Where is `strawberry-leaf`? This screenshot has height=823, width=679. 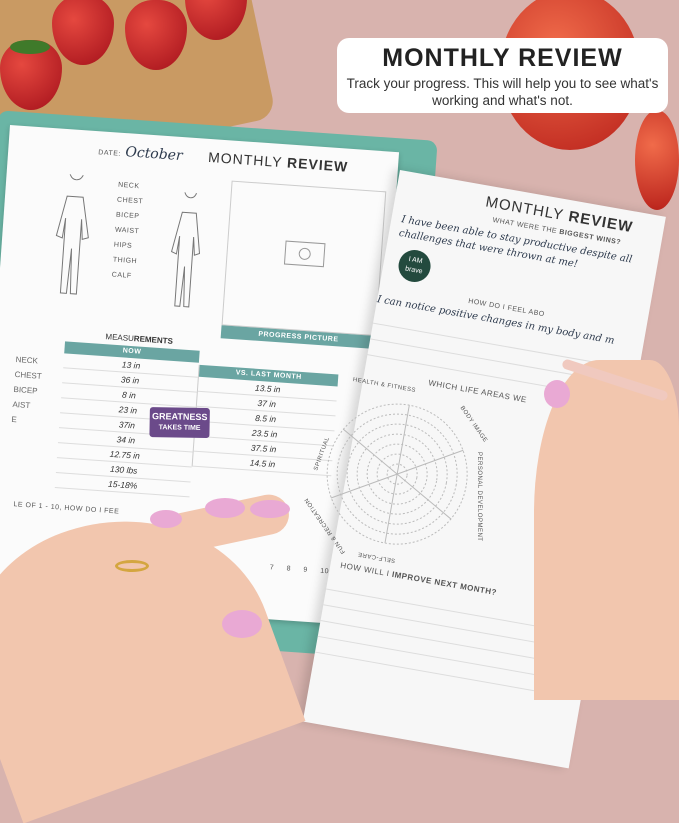 strawberry-leaf is located at coordinates (30, 47).